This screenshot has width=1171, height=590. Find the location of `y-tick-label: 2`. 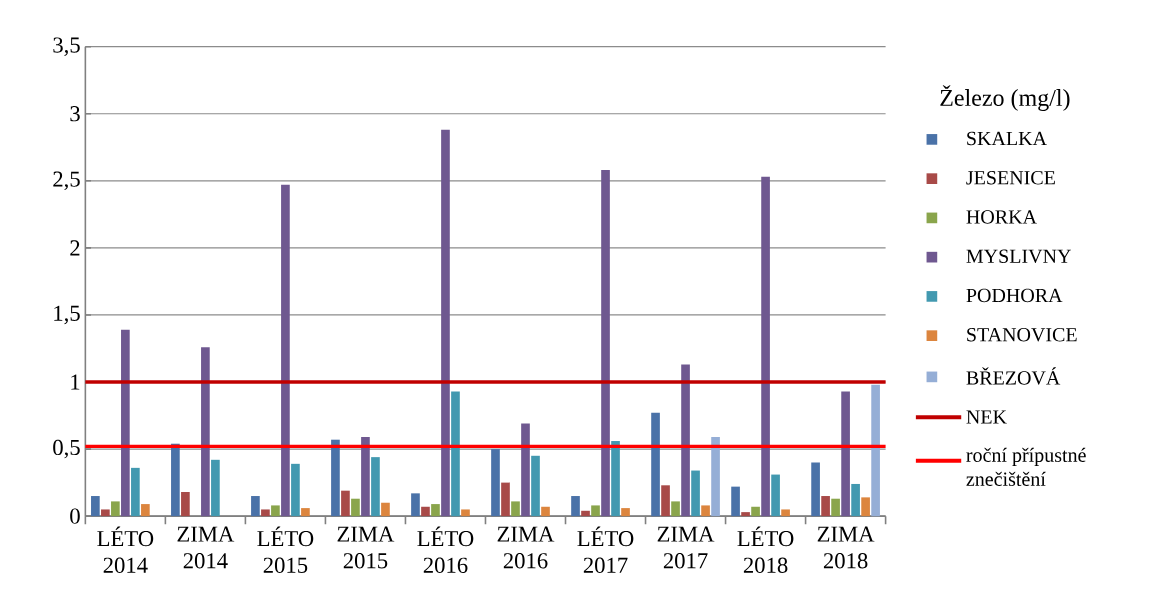

y-tick-label: 2 is located at coordinates (75, 248).